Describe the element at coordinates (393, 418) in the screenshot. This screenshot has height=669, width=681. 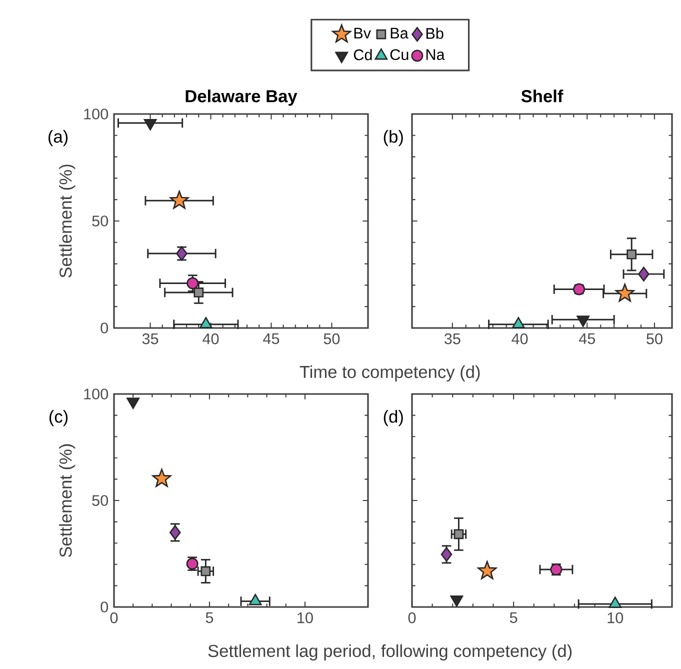
I see `text: (d)` at that location.